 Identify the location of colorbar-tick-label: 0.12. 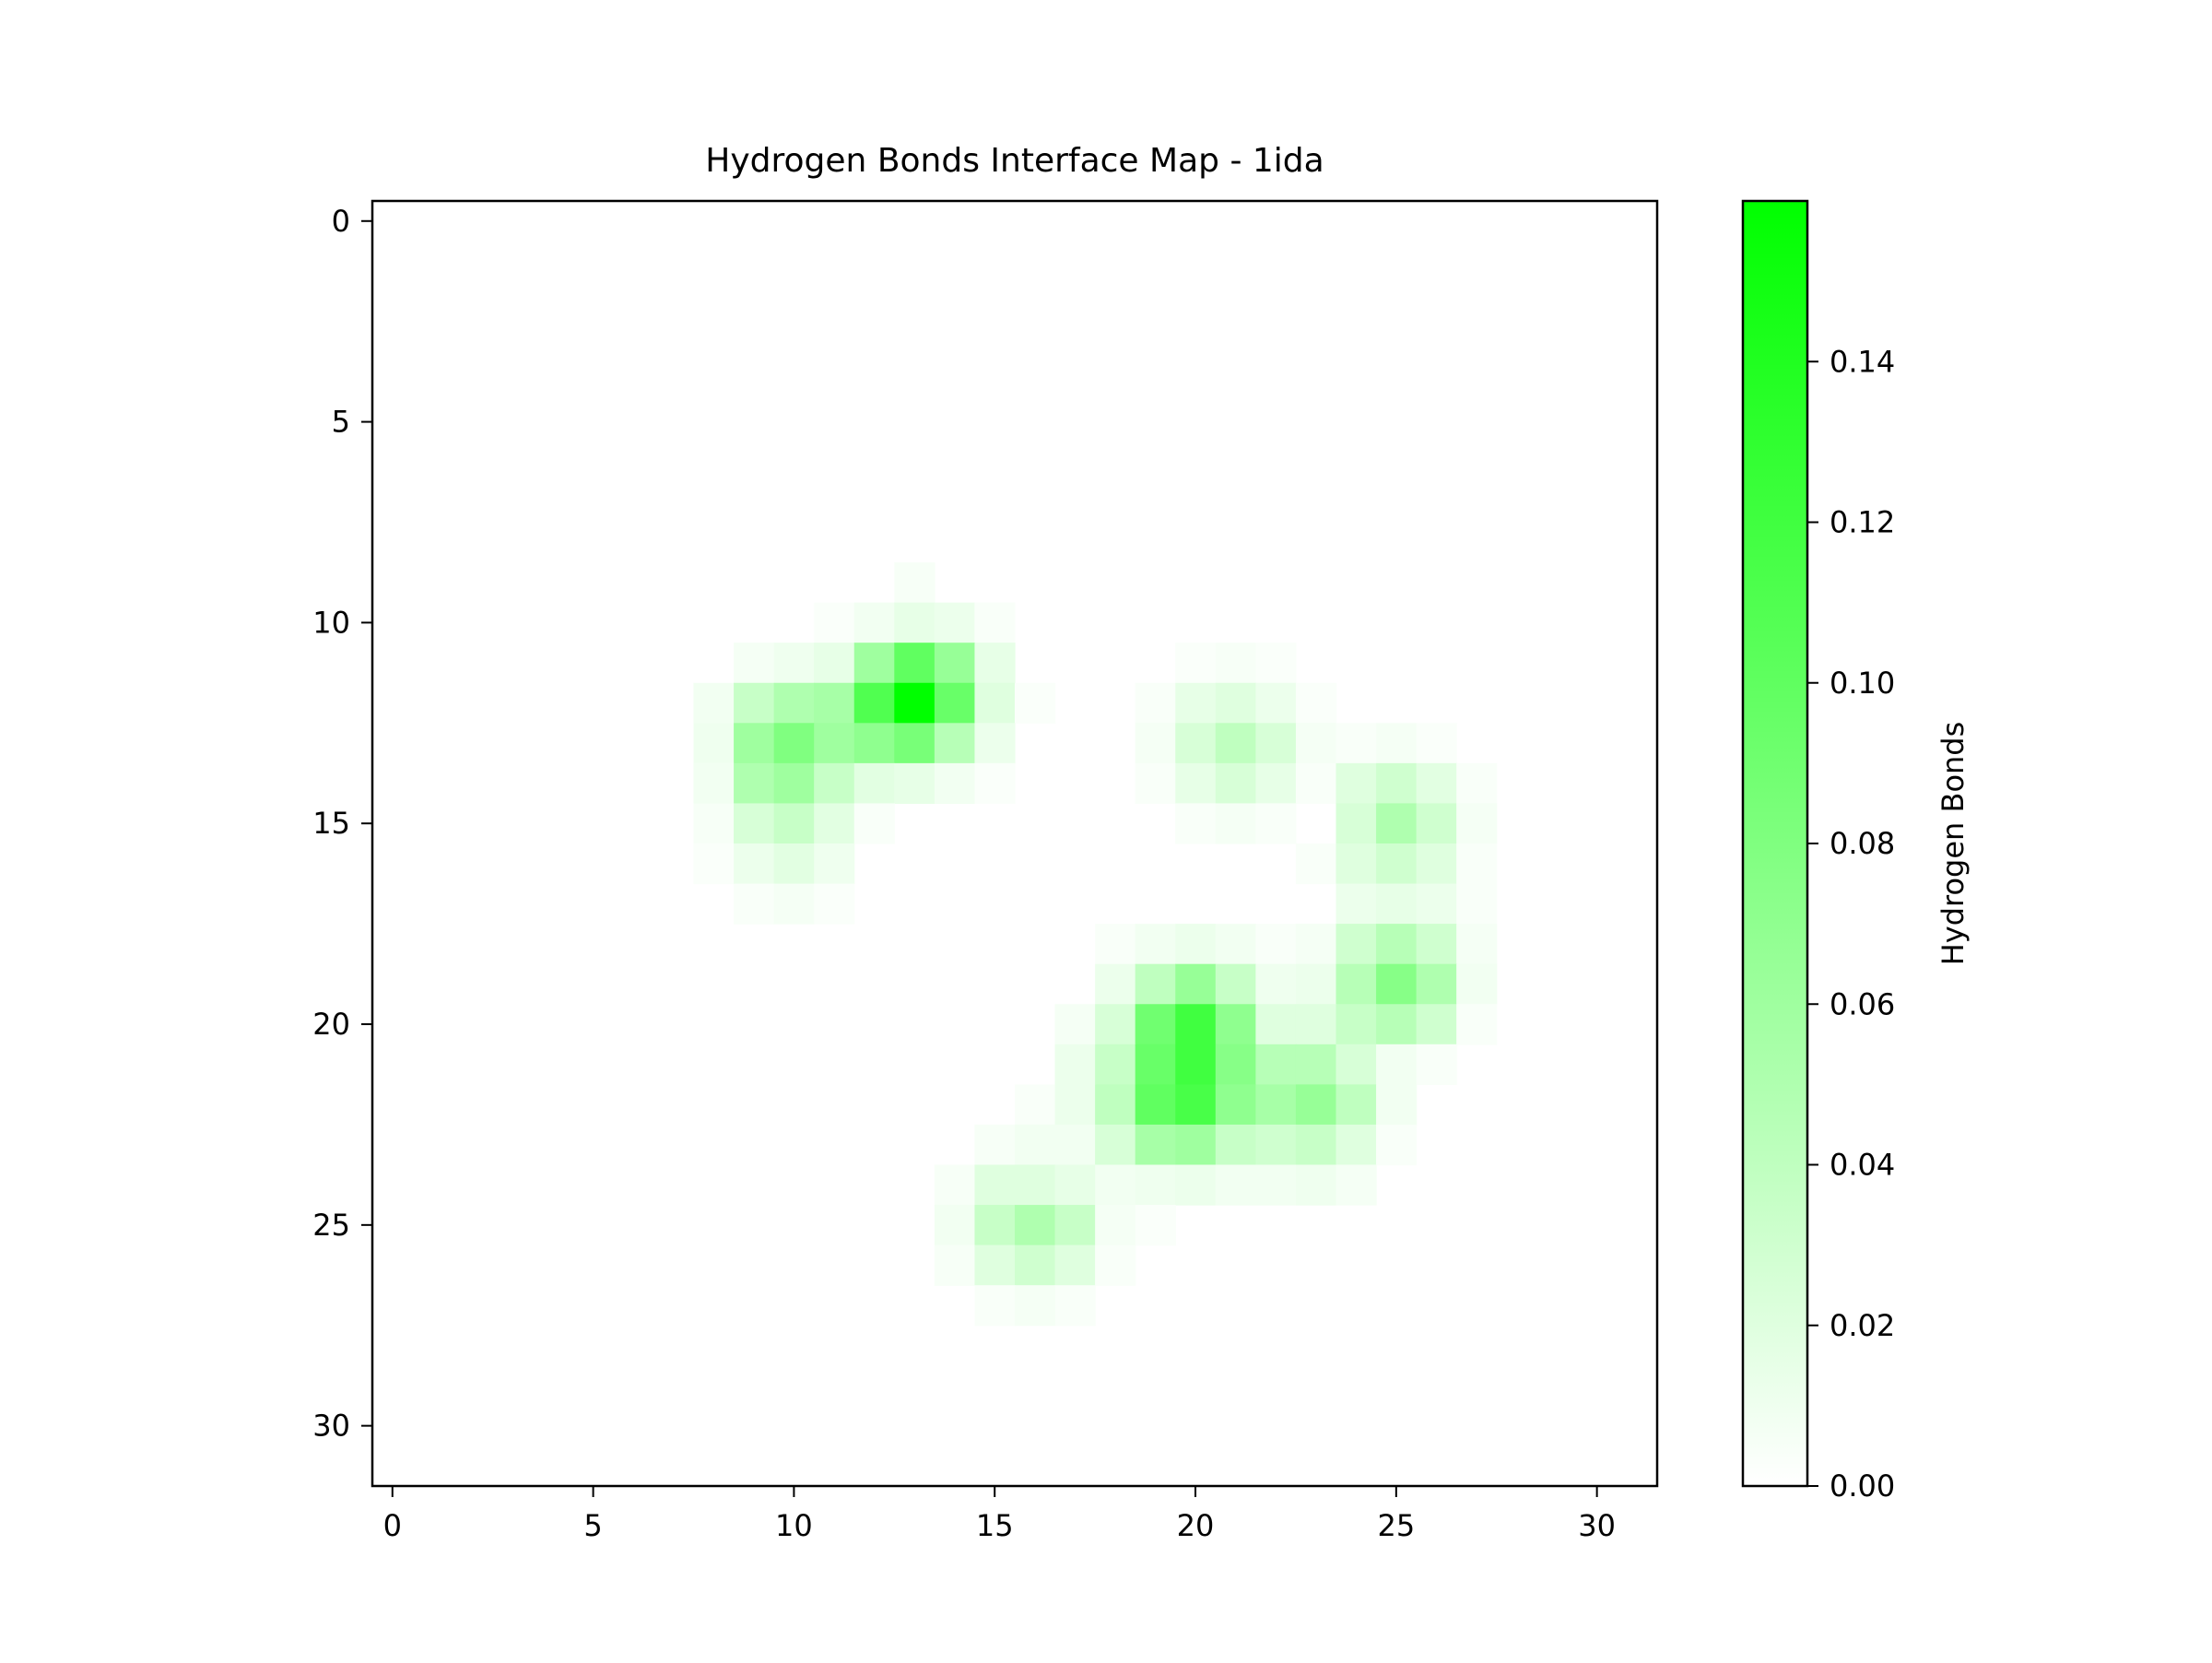
(1862, 522).